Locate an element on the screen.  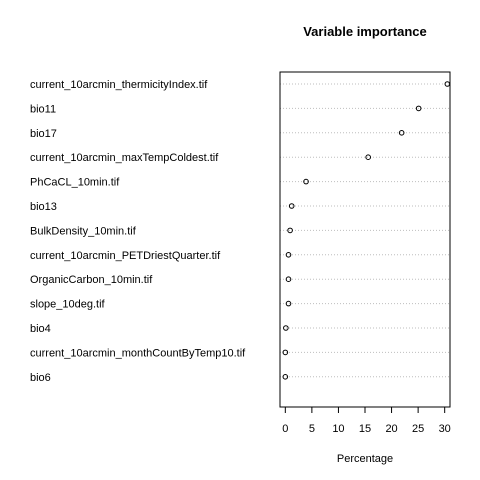
variable-label: PhCaCL_10min.tif is located at coordinates (75, 183).